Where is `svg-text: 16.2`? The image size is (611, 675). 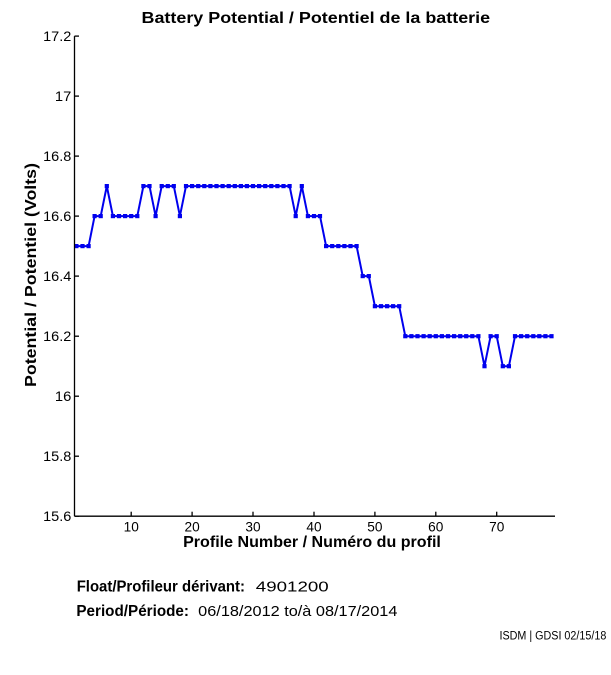 svg-text: 16.2 is located at coordinates (57, 336).